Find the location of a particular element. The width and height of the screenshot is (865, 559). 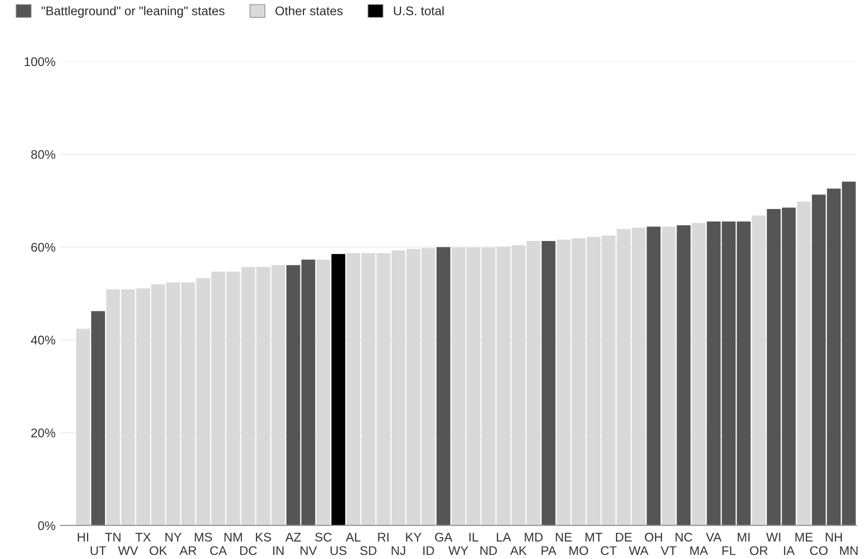

y-tick-label: 0% is located at coordinates (47, 525).